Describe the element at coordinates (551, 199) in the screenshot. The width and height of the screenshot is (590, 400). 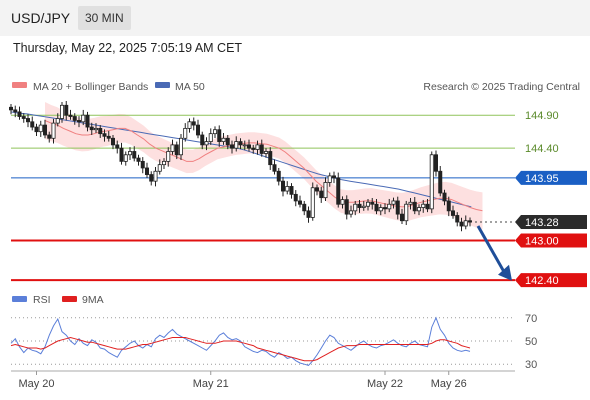
I see `level-labels: 144.90 144.40 143.95 143.28 143.00 142.40` at that location.